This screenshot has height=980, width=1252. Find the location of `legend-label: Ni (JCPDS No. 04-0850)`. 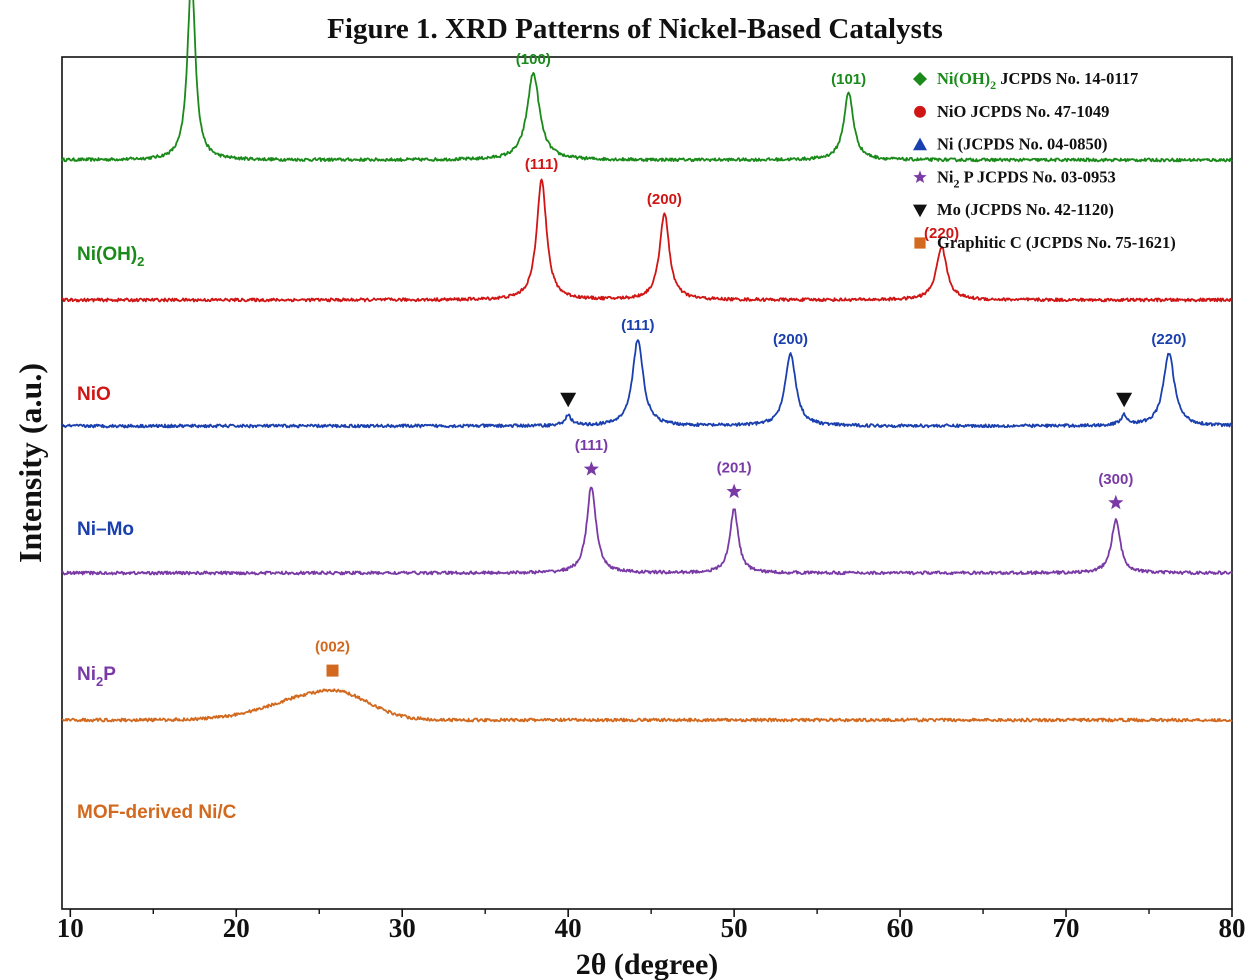

legend-label: Ni (JCPDS No. 04-0850) is located at coordinates (1022, 144).